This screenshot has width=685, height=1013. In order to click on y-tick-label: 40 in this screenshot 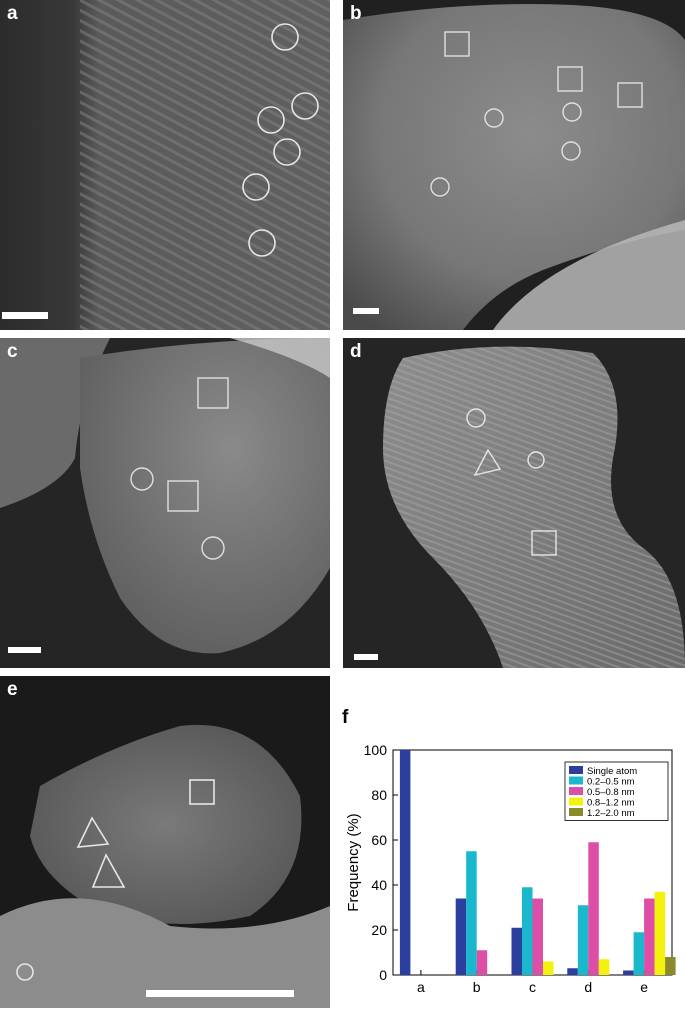, I will do `click(379, 885)`.